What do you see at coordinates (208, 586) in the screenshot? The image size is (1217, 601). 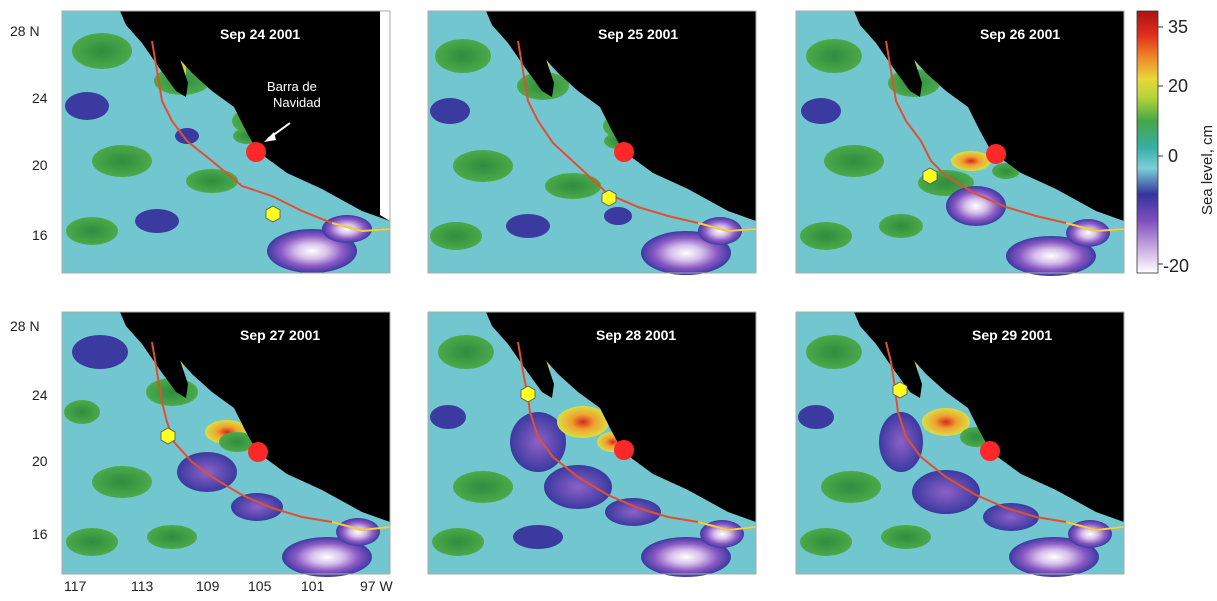 I see `lon-tick-109: 109` at bounding box center [208, 586].